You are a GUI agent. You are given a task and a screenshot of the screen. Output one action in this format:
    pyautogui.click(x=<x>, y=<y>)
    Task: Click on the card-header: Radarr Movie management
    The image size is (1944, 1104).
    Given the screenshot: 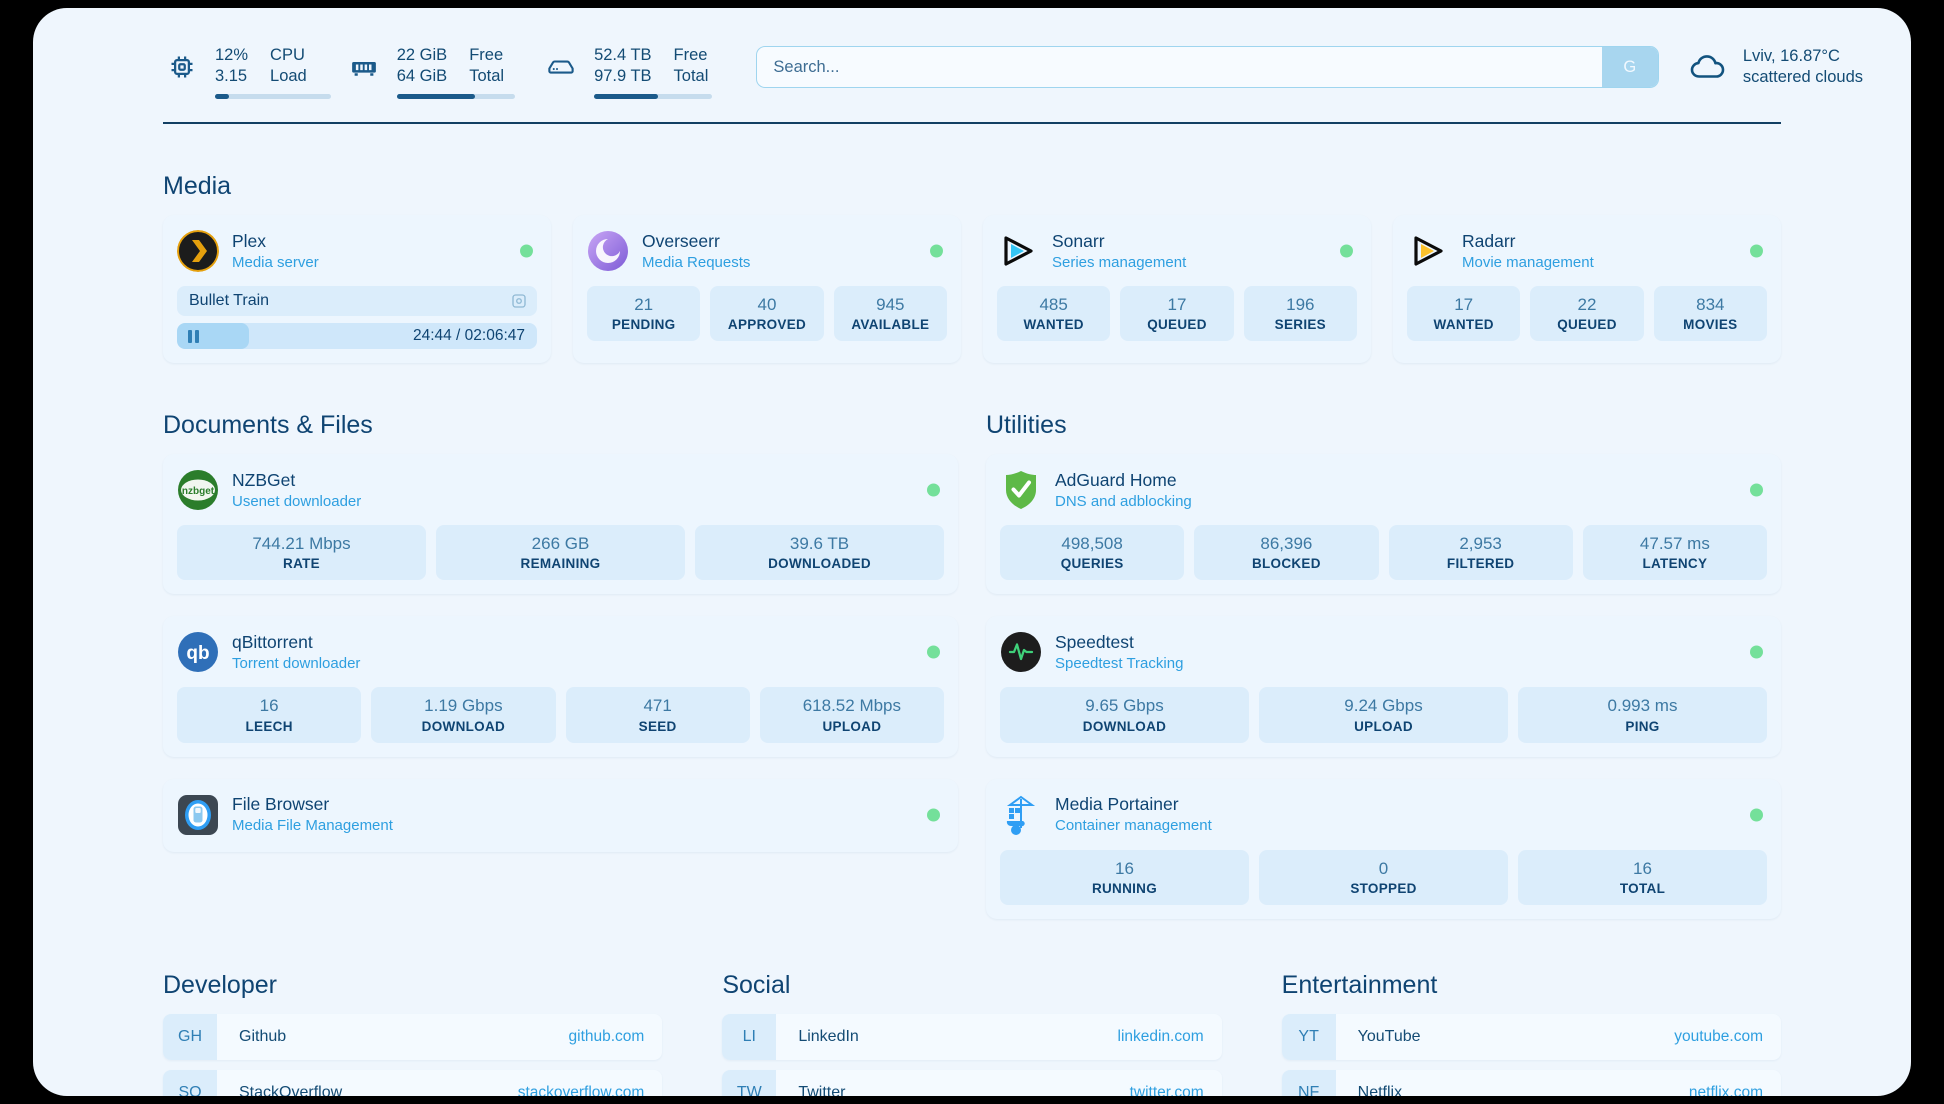 What is the action you would take?
    pyautogui.click(x=1587, y=251)
    